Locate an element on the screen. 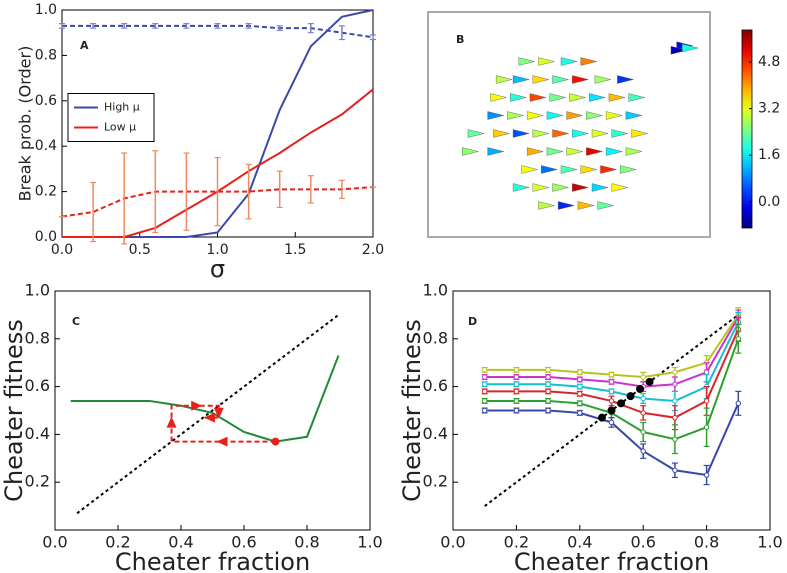 The width and height of the screenshot is (787, 573). panel-label: D is located at coordinates (472, 321).